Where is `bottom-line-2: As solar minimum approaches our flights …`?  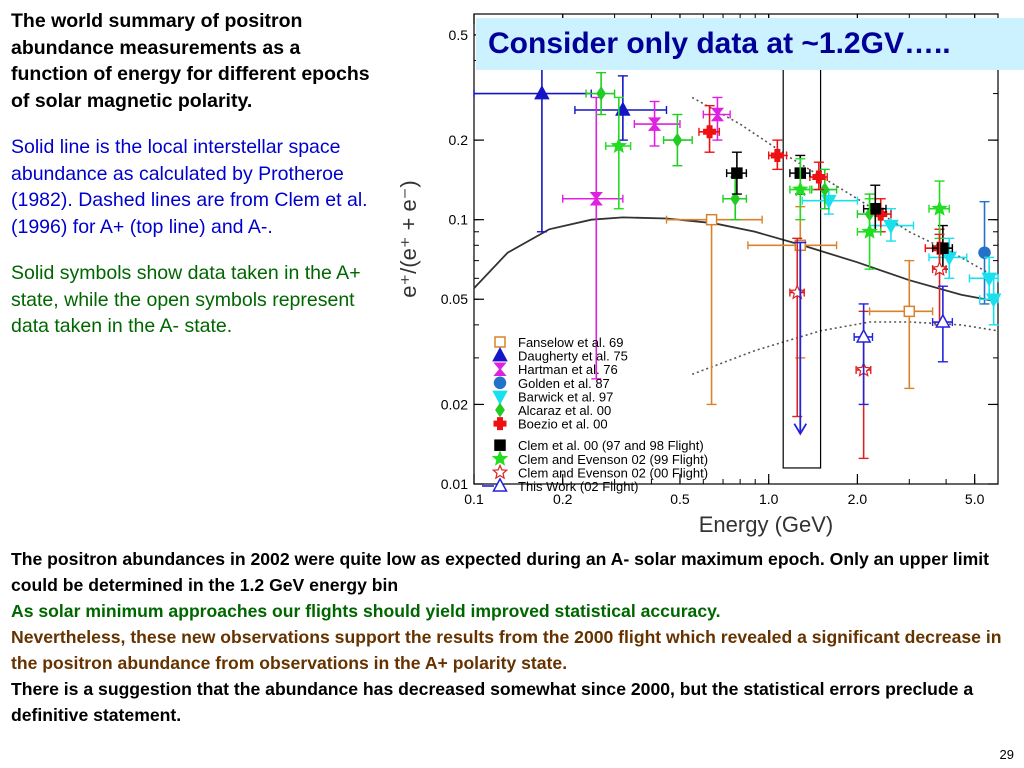
bottom-line-2: As solar minimum approaches our flights … is located at coordinates (366, 611).